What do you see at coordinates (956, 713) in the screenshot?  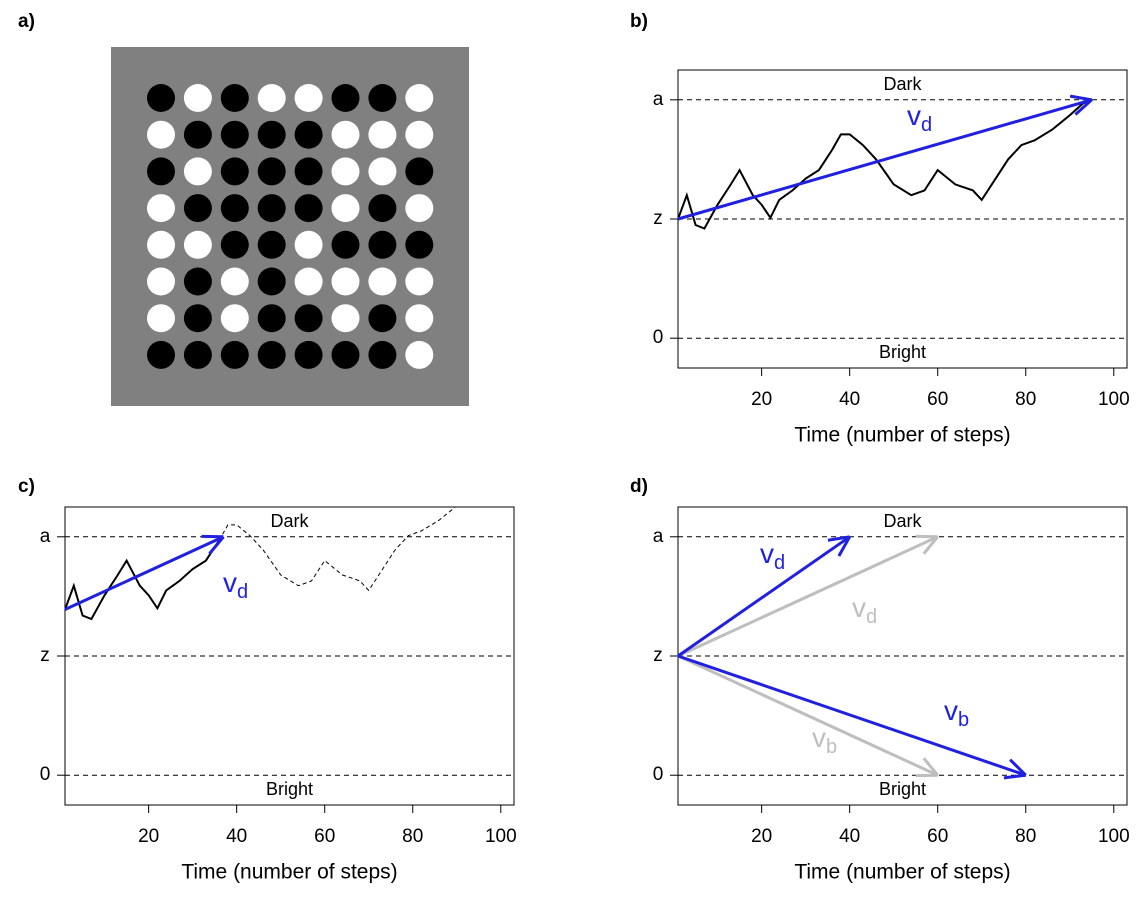 I see `drift-label: vb` at bounding box center [956, 713].